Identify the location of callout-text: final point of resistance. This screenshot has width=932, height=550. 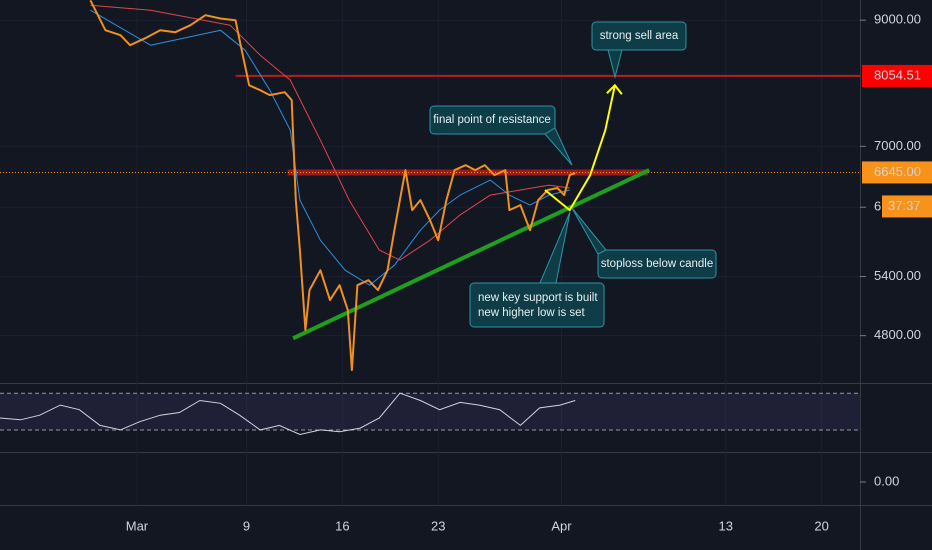
(492, 120).